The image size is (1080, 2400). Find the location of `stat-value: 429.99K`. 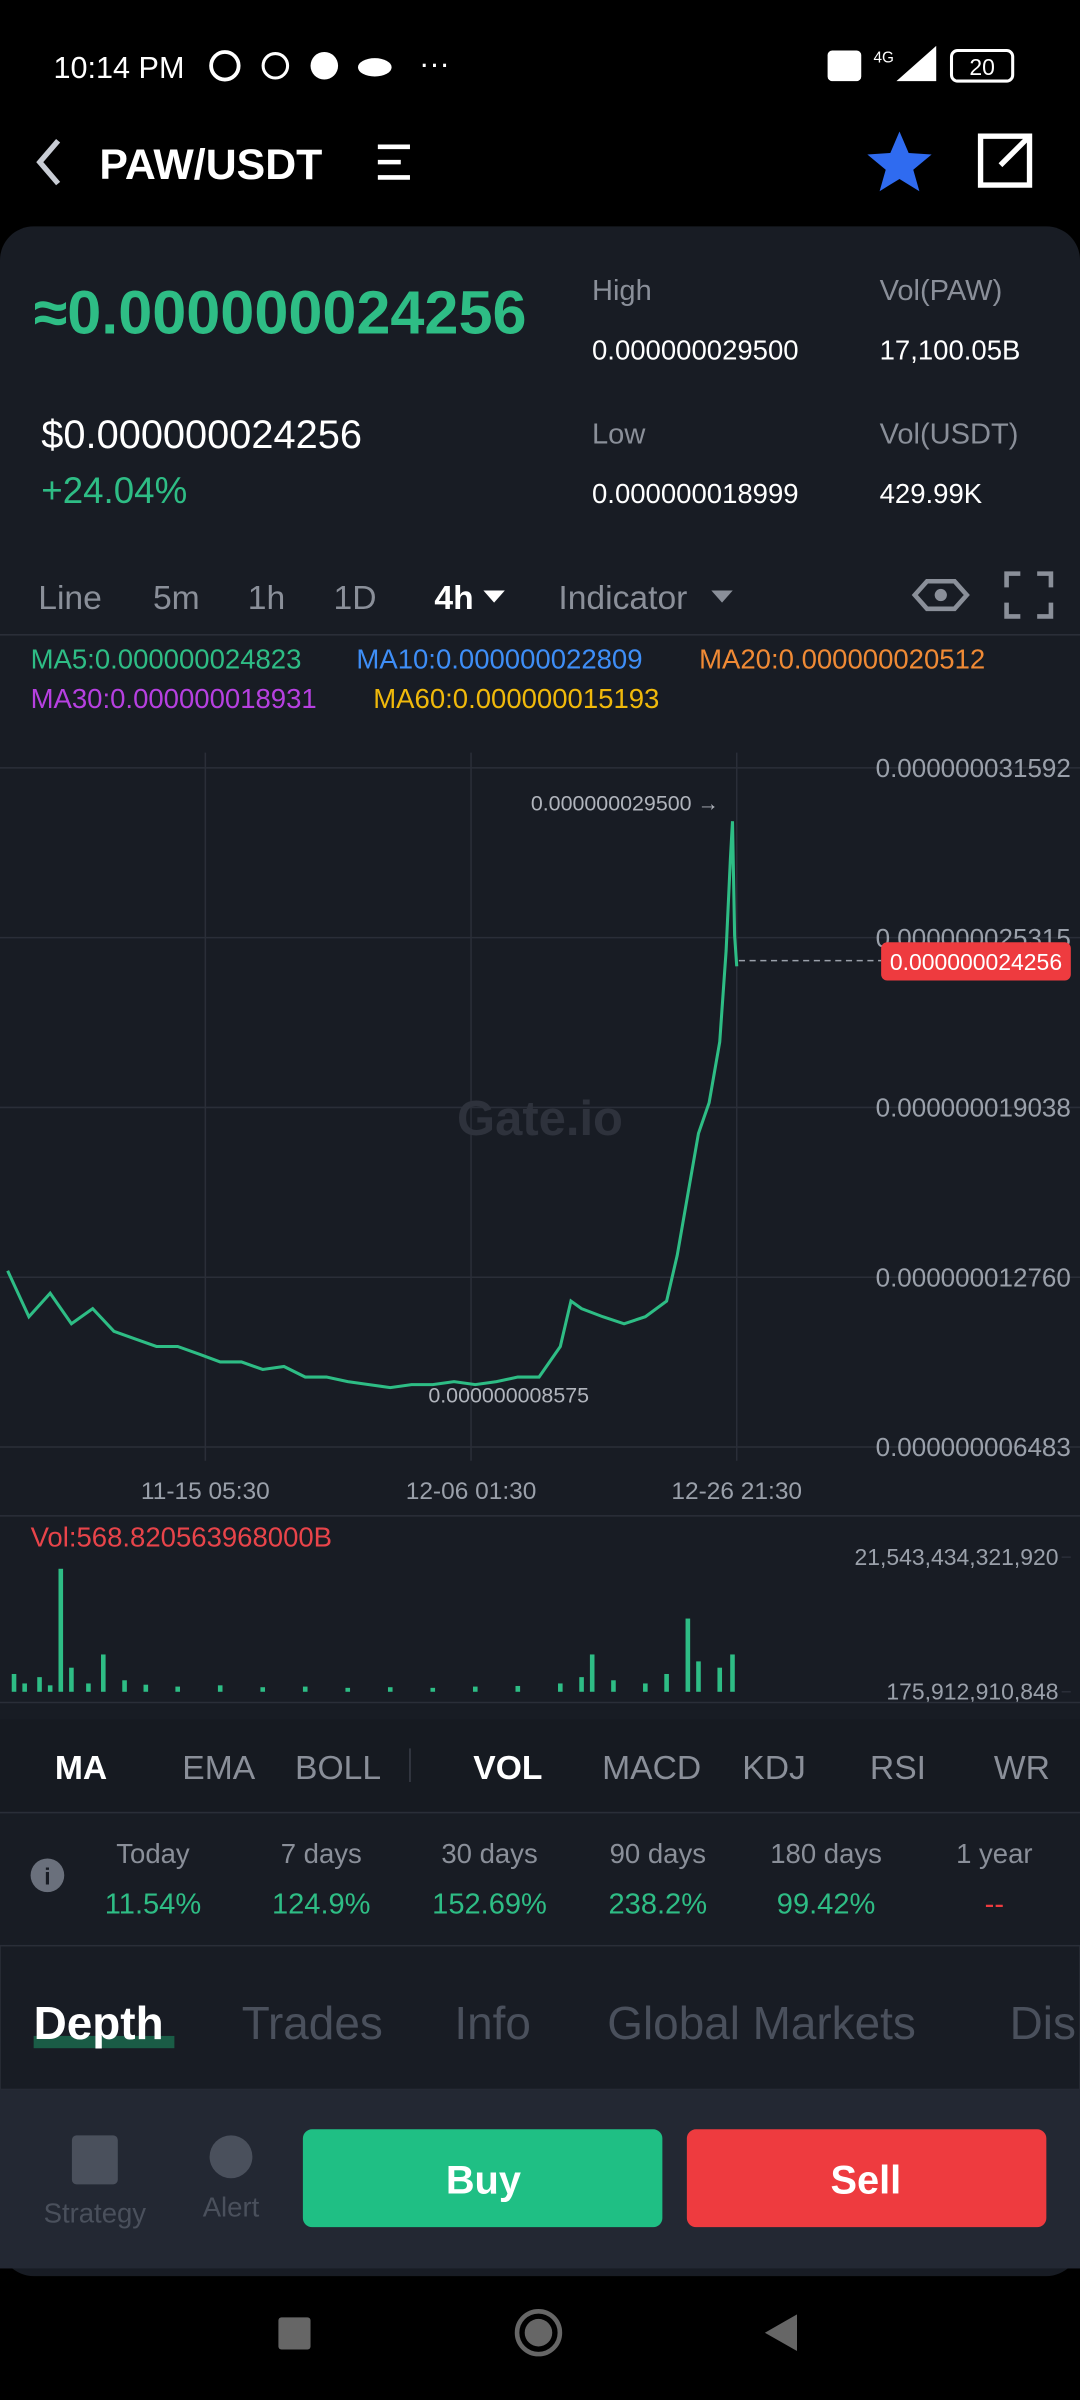

stat-value: 429.99K is located at coordinates (931, 493).